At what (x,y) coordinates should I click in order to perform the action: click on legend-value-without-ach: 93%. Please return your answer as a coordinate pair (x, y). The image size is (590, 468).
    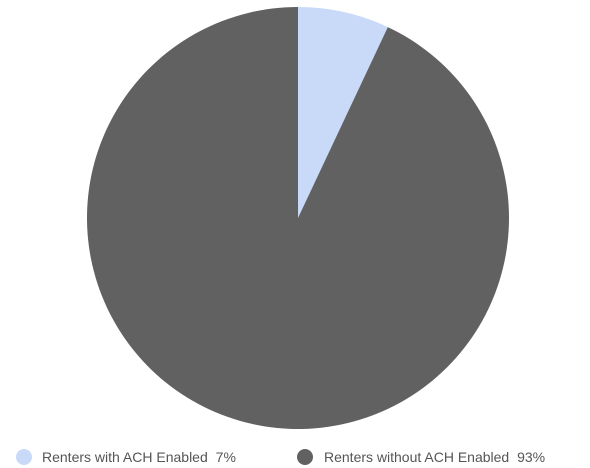
    Looking at the image, I should click on (531, 457).